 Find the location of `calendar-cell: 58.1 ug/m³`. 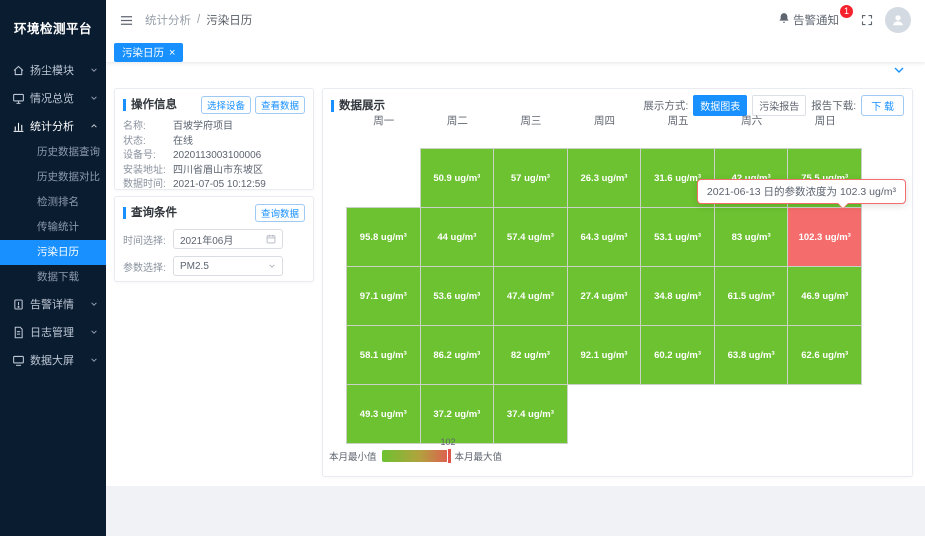

calendar-cell: 58.1 ug/m³ is located at coordinates (383, 355).